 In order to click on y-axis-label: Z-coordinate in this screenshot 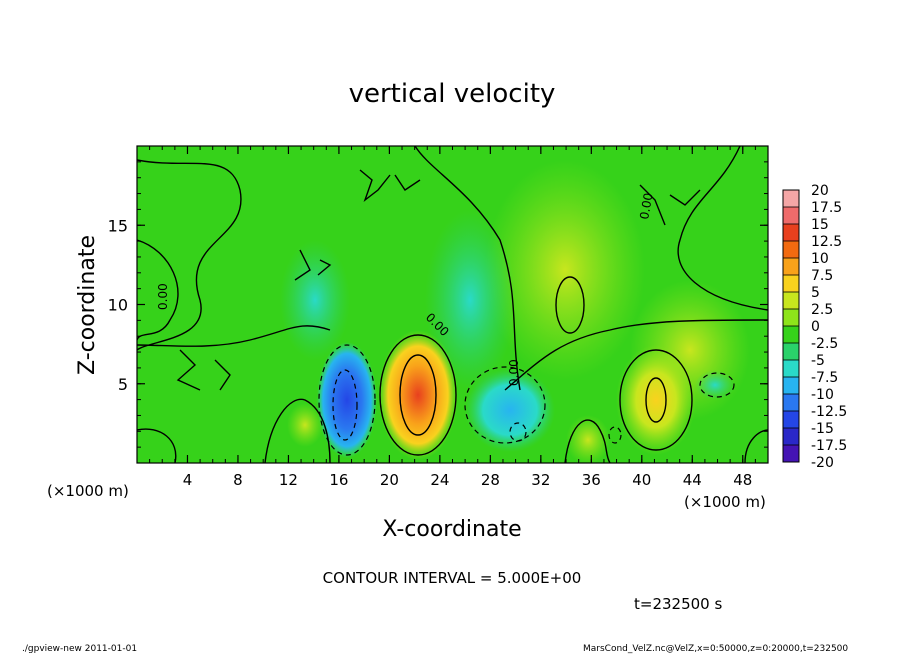, I will do `click(87, 305)`.